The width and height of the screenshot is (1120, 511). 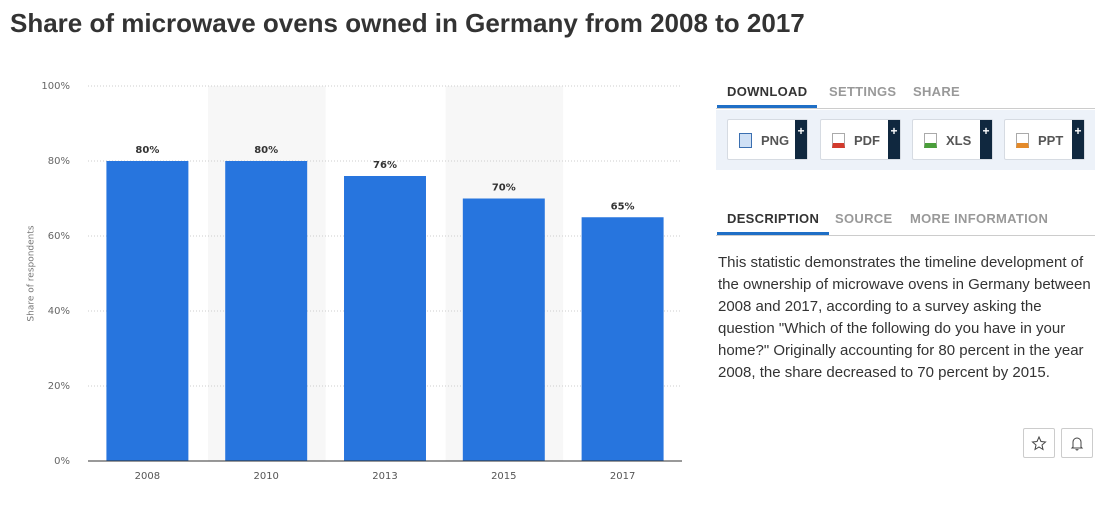 What do you see at coordinates (503, 476) in the screenshot?
I see `x-tick-label: 2015` at bounding box center [503, 476].